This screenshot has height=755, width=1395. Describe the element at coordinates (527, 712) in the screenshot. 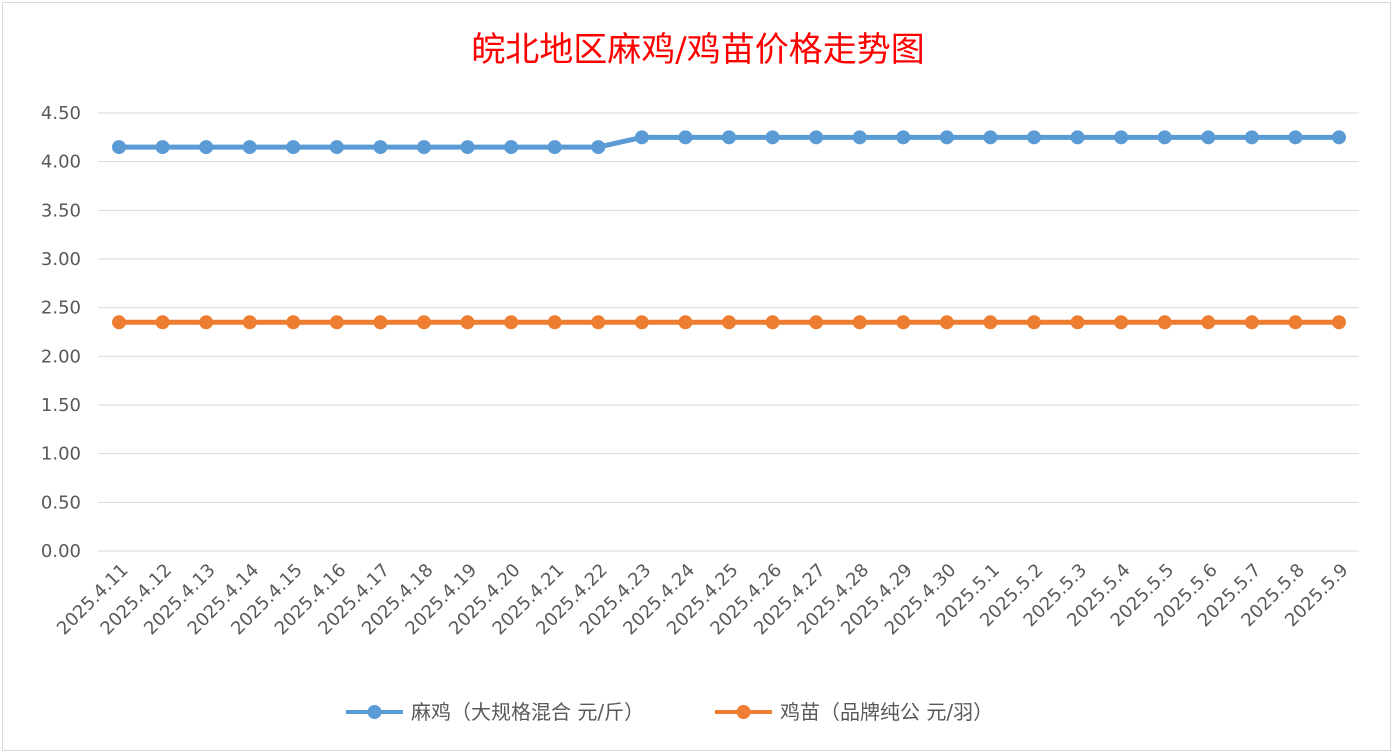

I see `legend-label-maji: 麻鸡（大规格混合 元/斤）` at that location.